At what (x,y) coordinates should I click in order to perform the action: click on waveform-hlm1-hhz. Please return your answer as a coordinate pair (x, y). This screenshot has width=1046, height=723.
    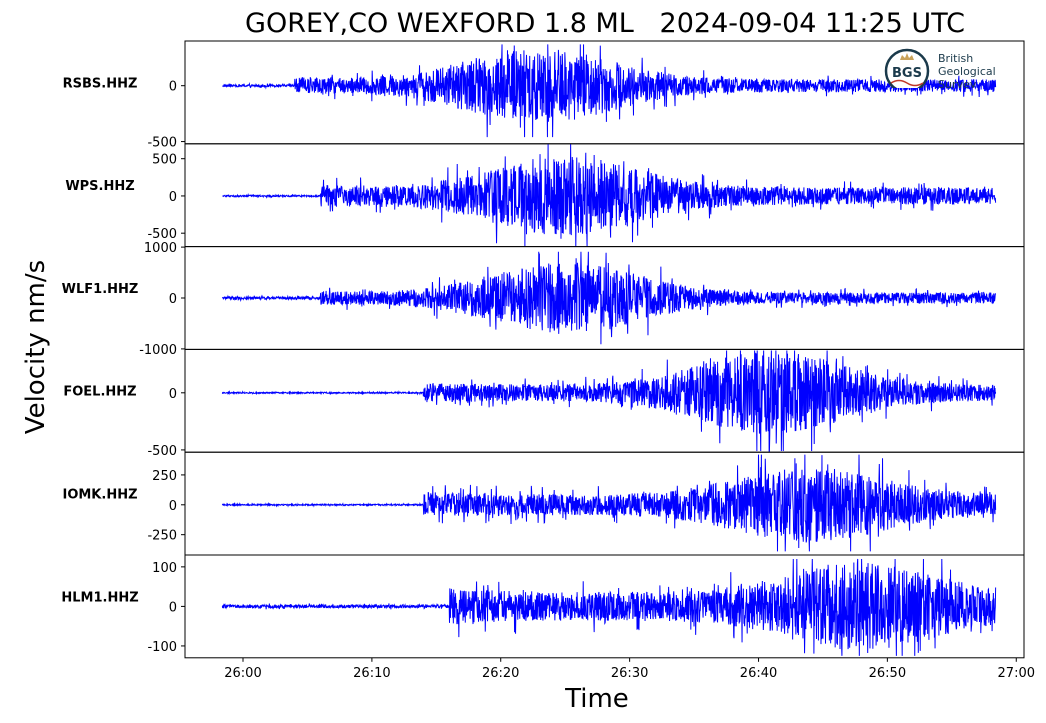
    Looking at the image, I should click on (609, 607).